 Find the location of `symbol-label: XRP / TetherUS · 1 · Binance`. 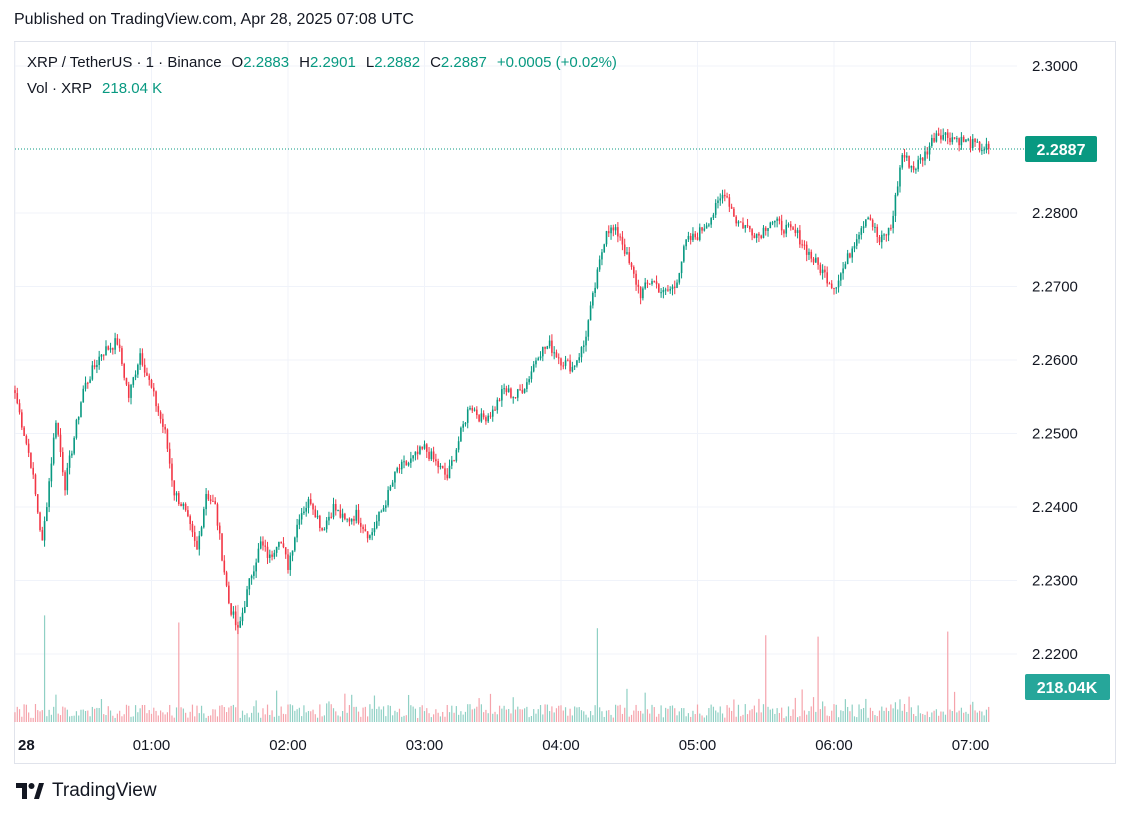

symbol-label: XRP / TetherUS · 1 · Binance is located at coordinates (124, 62).